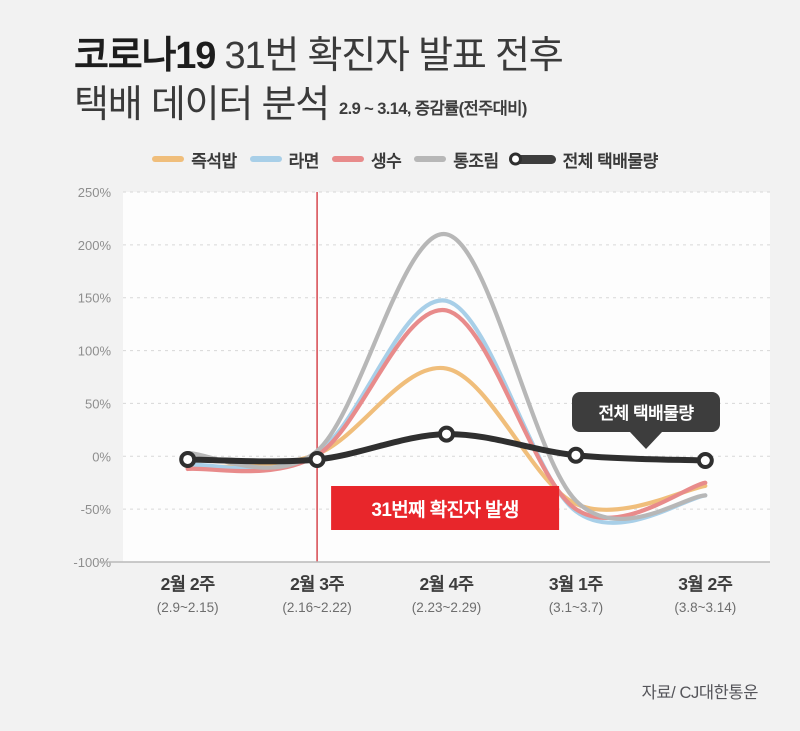 This screenshot has height=731, width=800. What do you see at coordinates (316, 607) in the screenshot?
I see `x-axis-date-range-label: (2.16~2.22)` at bounding box center [316, 607].